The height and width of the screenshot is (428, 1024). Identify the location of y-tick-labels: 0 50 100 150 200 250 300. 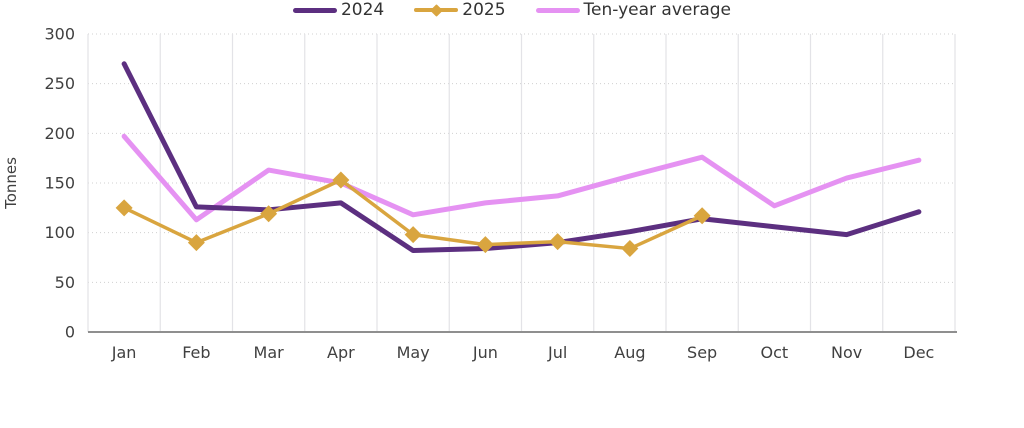
(59, 183).